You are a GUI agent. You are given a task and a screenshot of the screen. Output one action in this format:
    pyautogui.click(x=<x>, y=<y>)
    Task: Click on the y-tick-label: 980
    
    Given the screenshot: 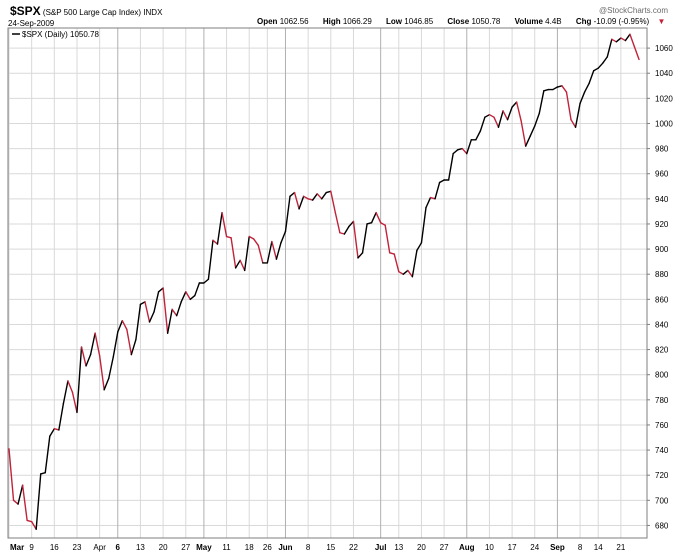 What is the action you would take?
    pyautogui.click(x=662, y=149)
    